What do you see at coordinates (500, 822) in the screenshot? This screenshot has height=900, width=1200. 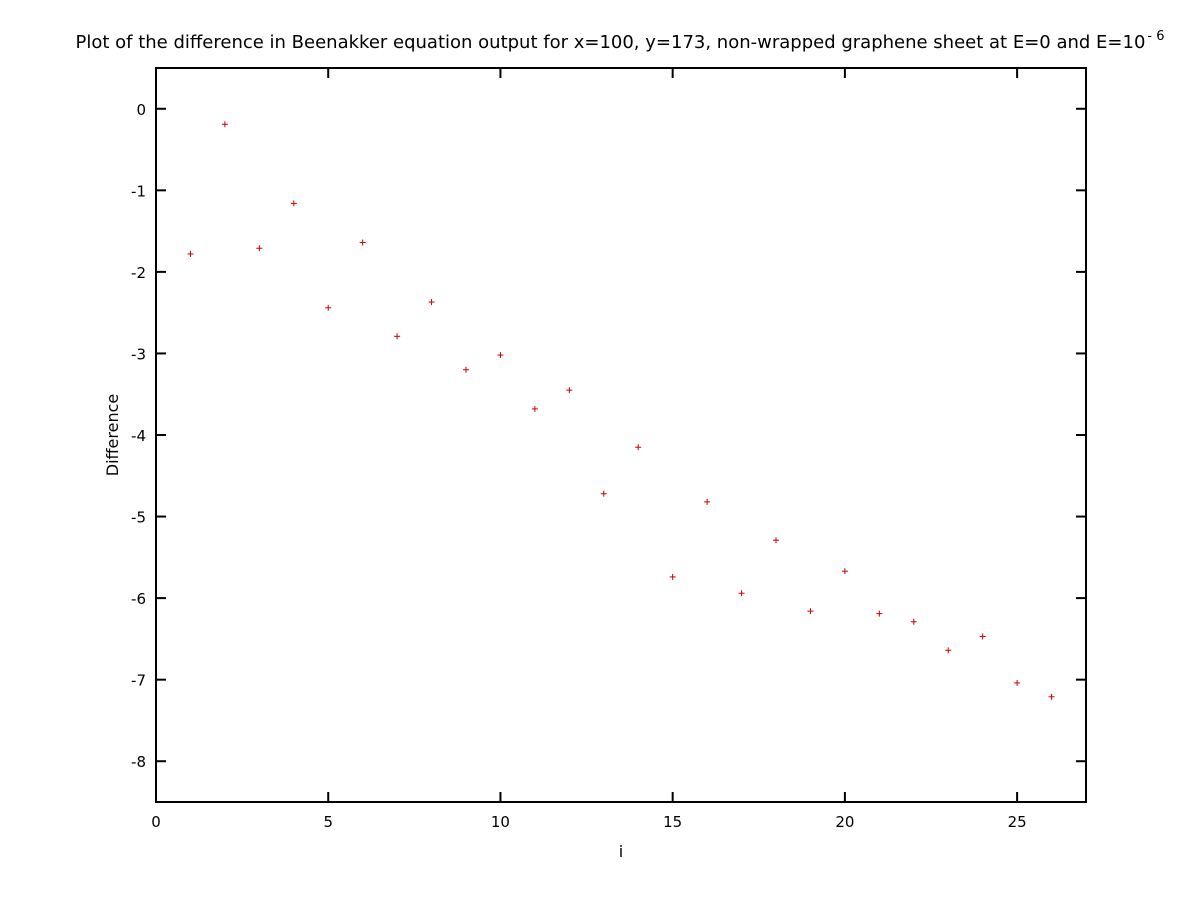 I see `x-tick-label: 10` at bounding box center [500, 822].